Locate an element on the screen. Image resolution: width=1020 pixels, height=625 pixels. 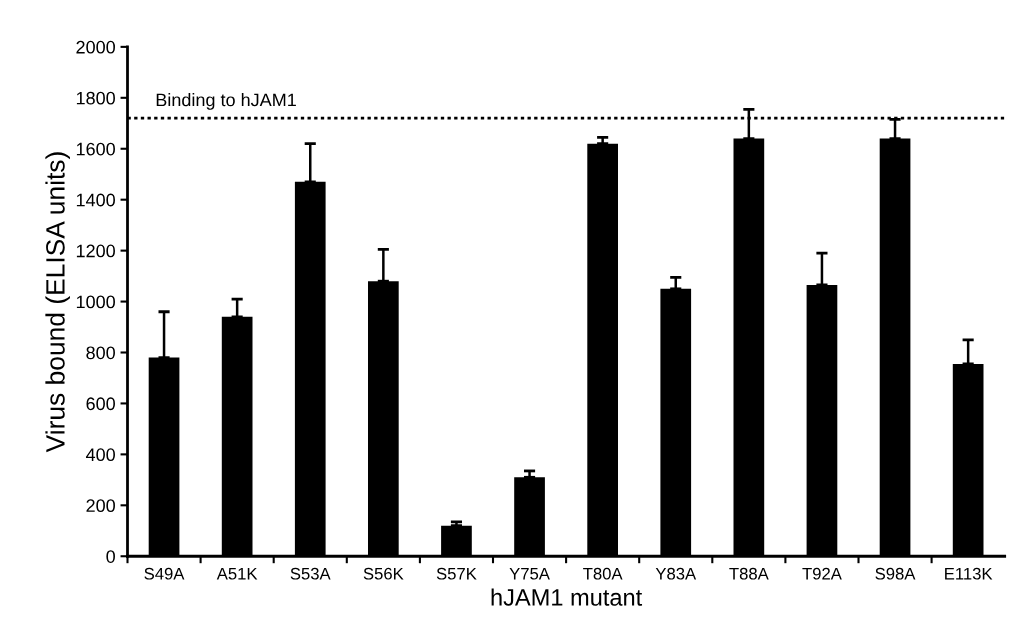
y-tick-label: 1000 is located at coordinates (95, 302).